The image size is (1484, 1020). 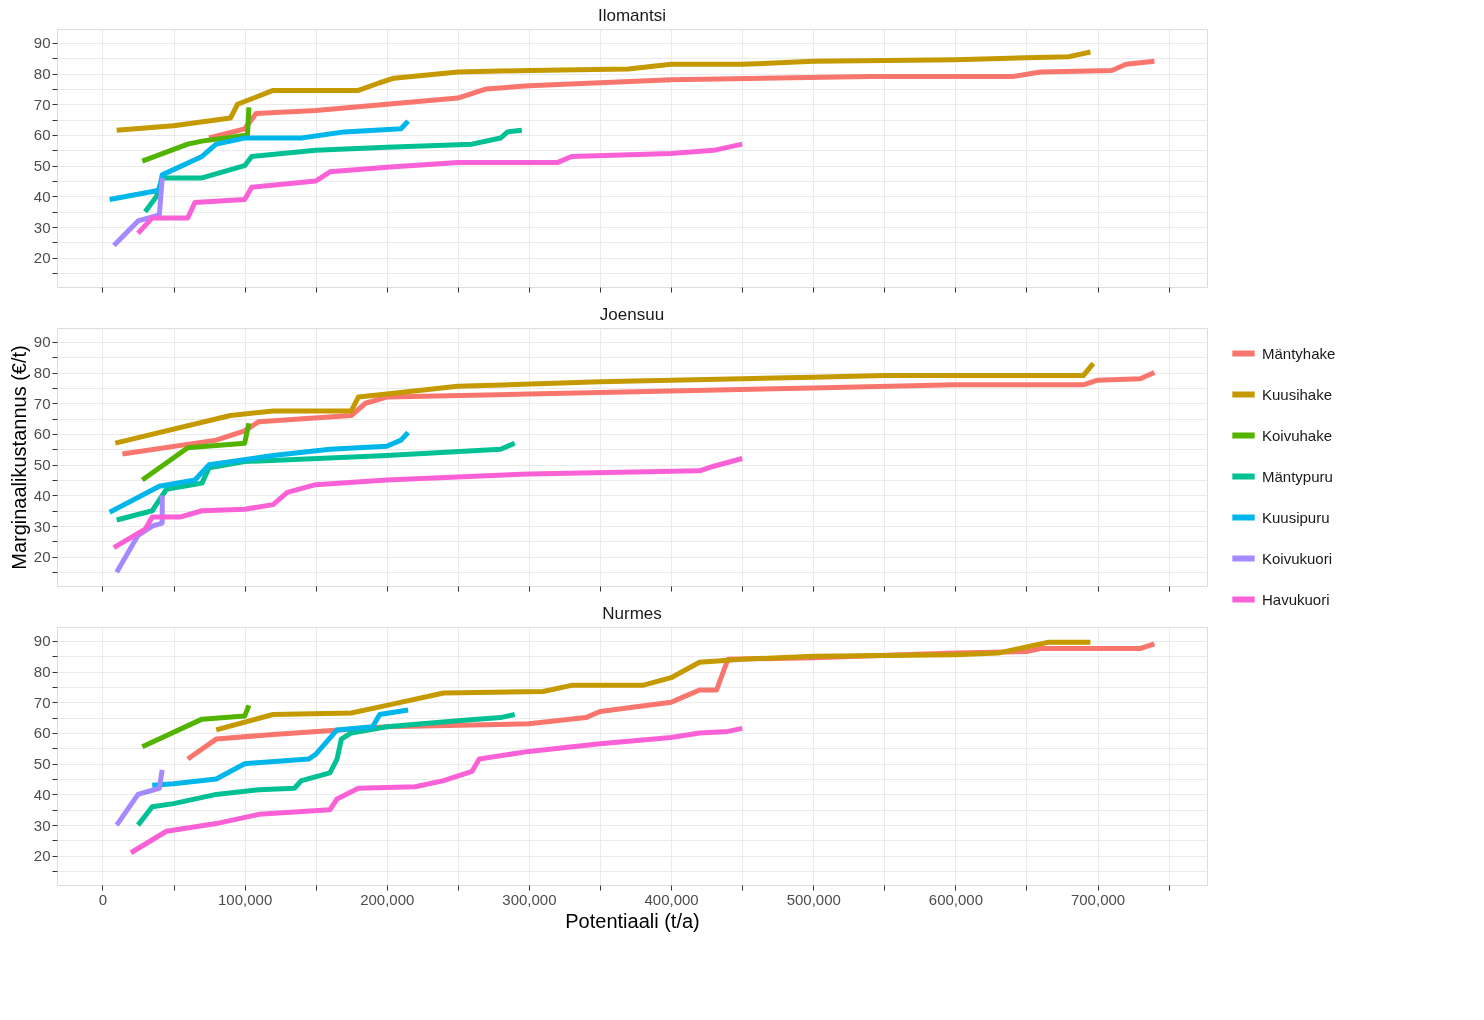 What do you see at coordinates (632, 15) in the screenshot?
I see `chart-title: Ilomantsi` at bounding box center [632, 15].